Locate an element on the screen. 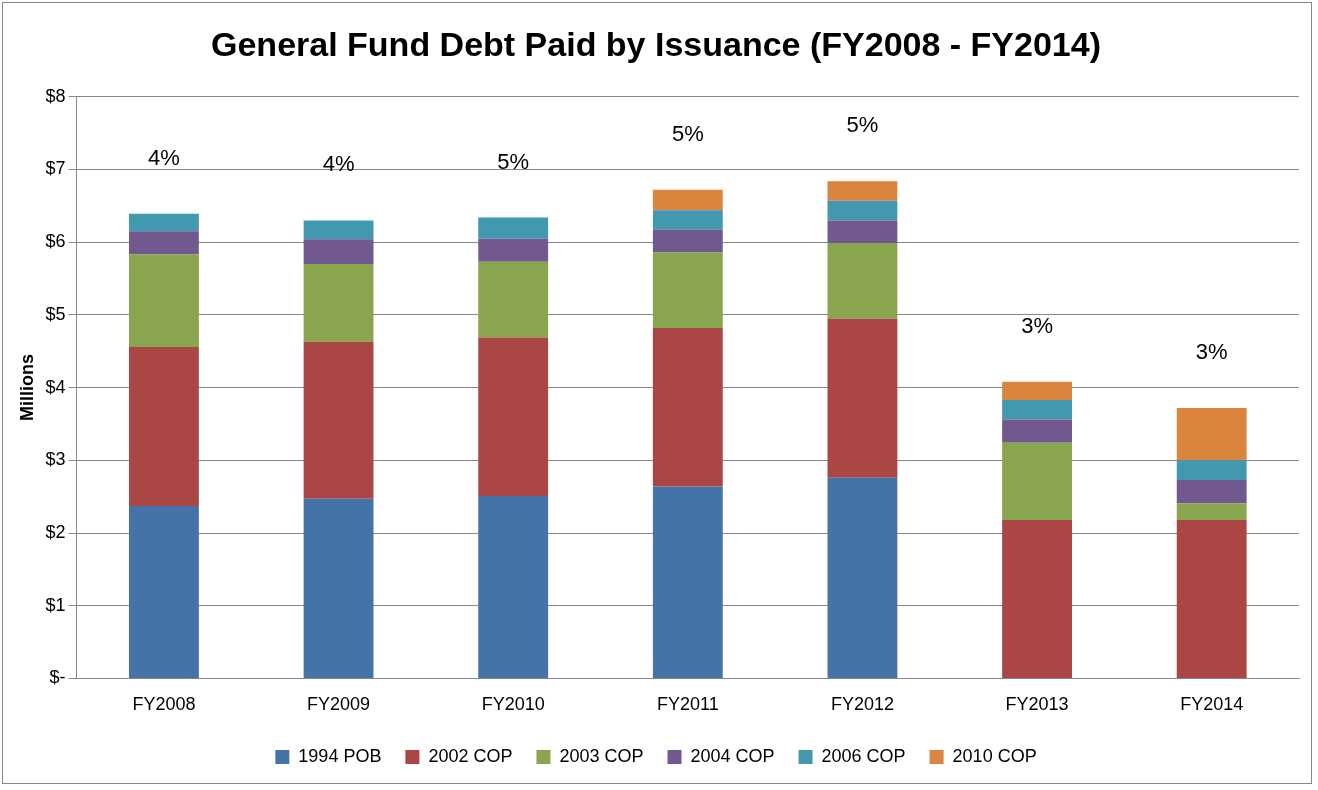 Image resolution: width=1318 pixels, height=790 pixels. y-tick-label: $5 is located at coordinates (55, 313).